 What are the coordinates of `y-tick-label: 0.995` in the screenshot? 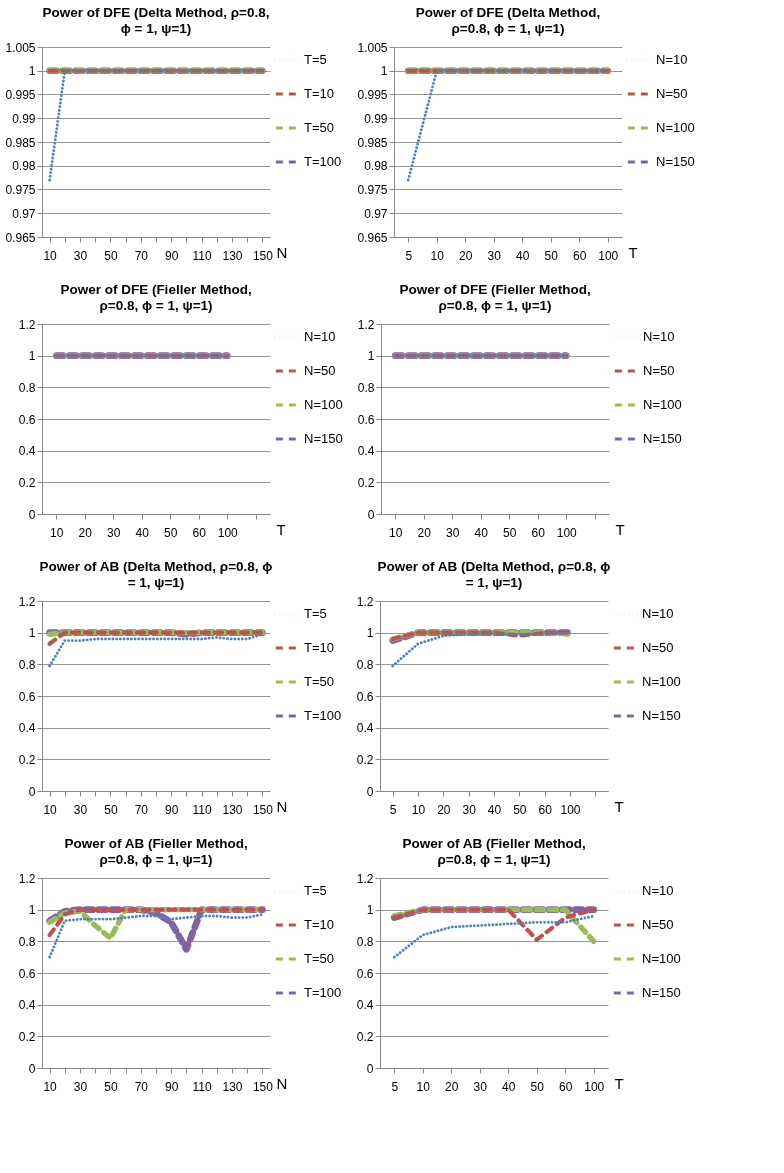 It's located at (372, 95).